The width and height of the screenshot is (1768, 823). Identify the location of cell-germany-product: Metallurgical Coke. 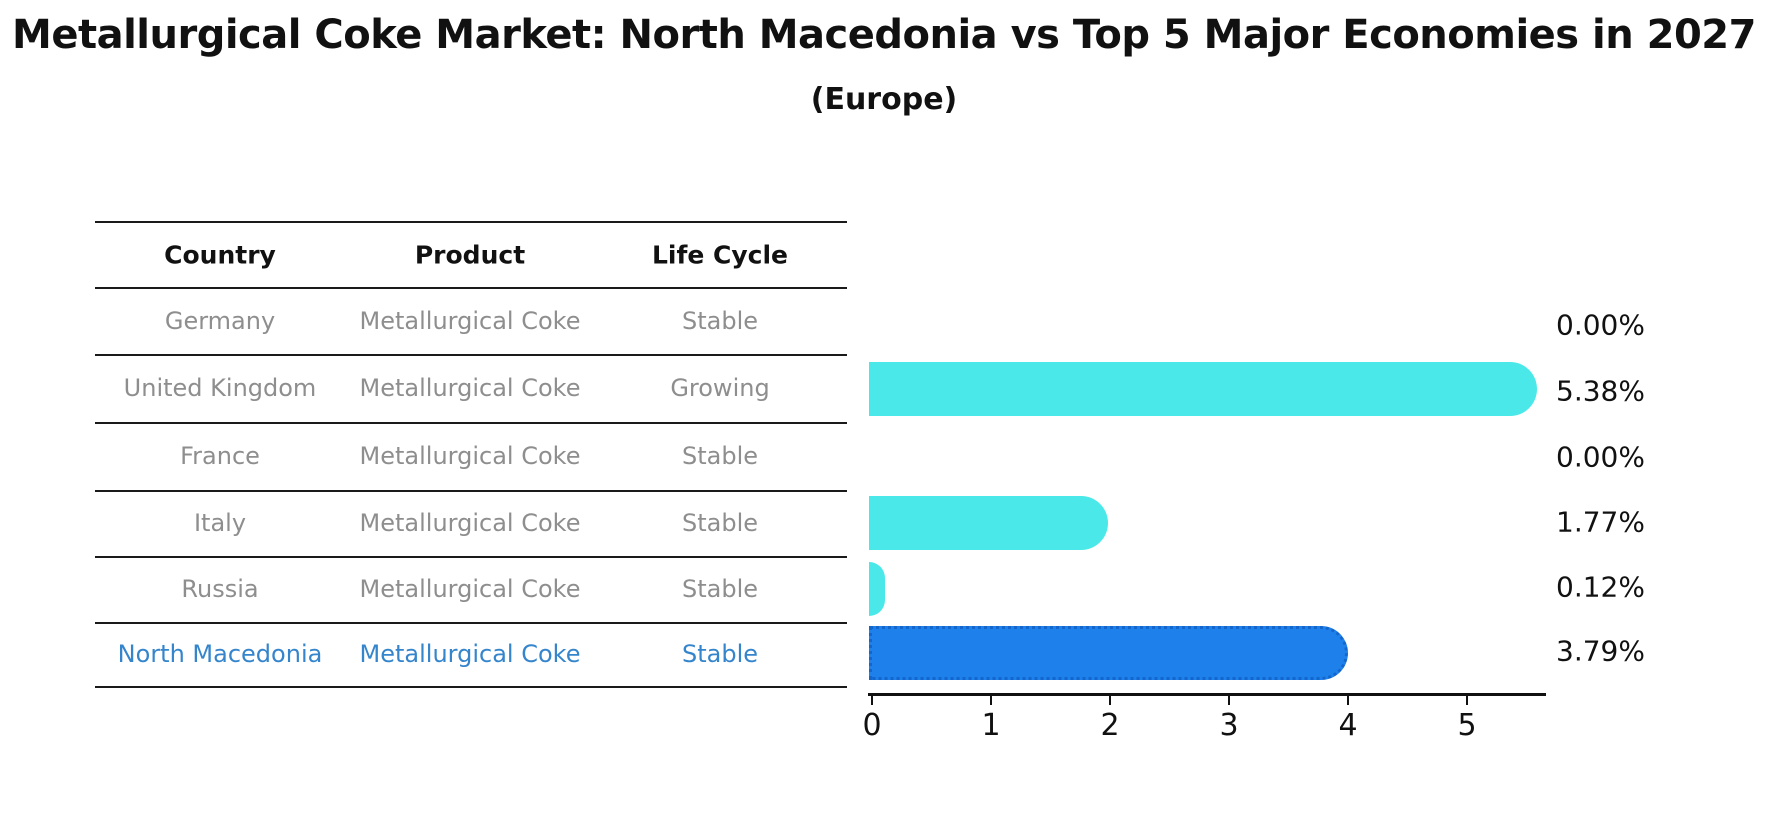
(470, 321).